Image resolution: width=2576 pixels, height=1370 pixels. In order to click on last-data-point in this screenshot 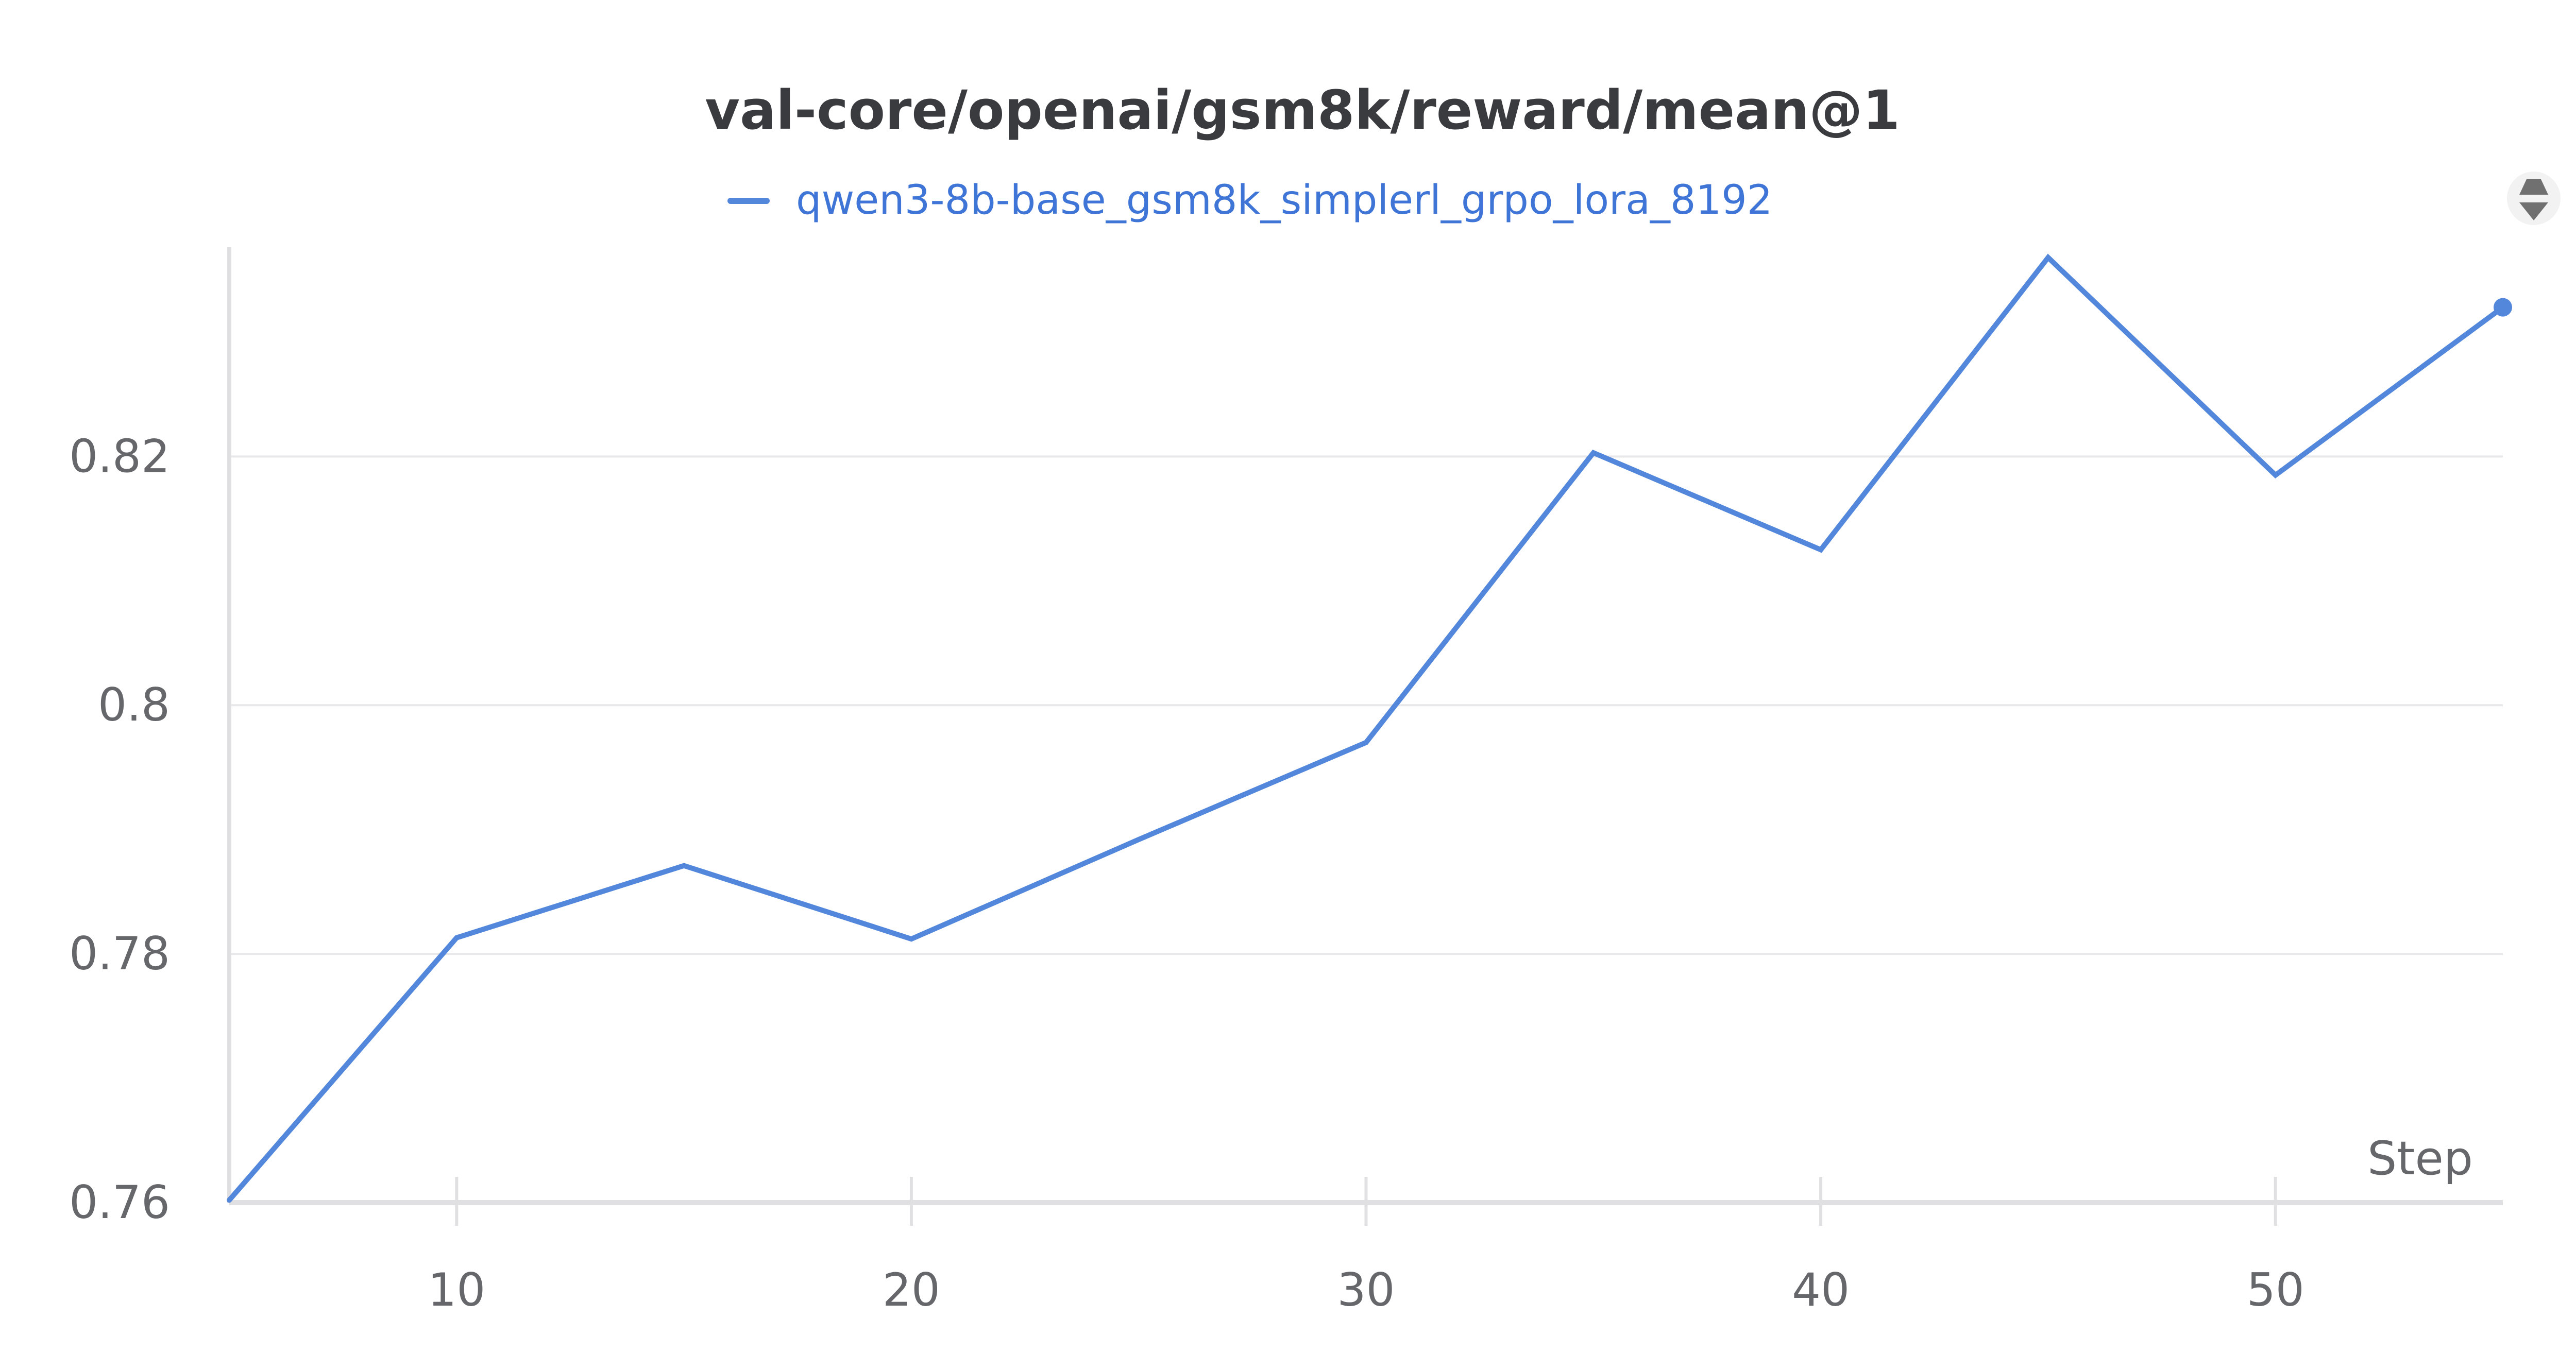, I will do `click(2503, 307)`.